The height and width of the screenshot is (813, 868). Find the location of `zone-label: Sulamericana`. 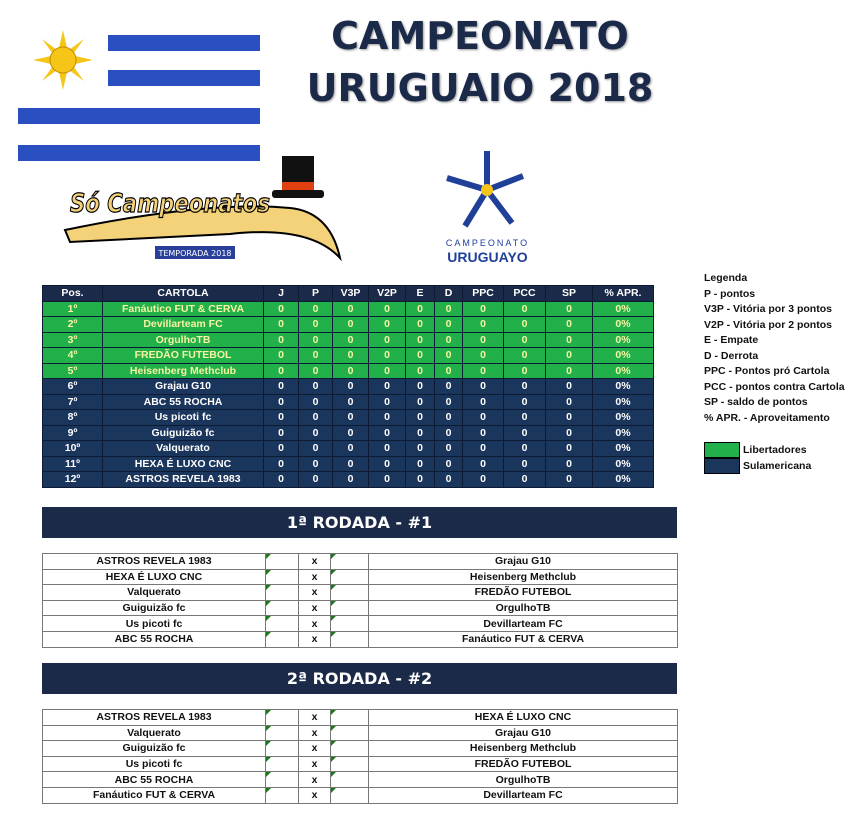

zone-label: Sulamericana is located at coordinates (777, 466).